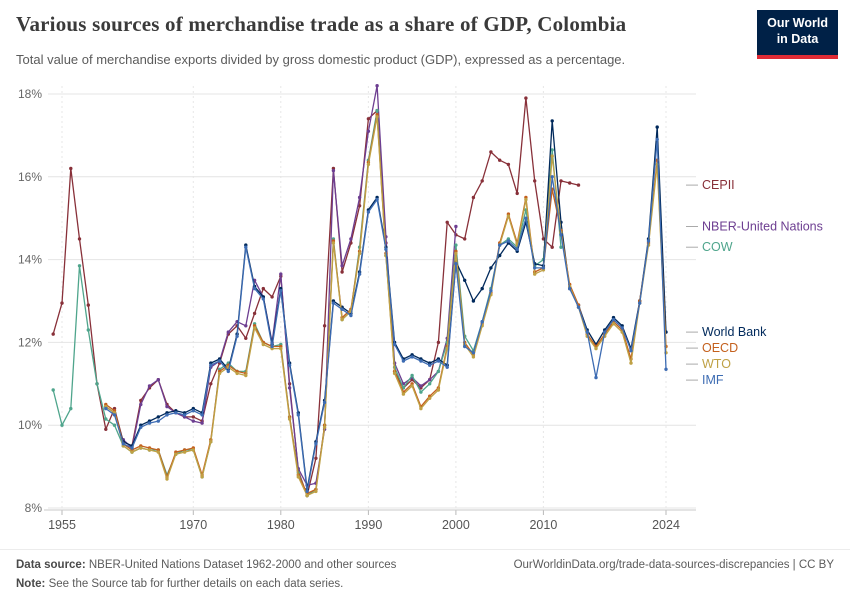 The image size is (850, 600). Describe the element at coordinates (31, 584) in the screenshot. I see `note-label: Note:` at that location.